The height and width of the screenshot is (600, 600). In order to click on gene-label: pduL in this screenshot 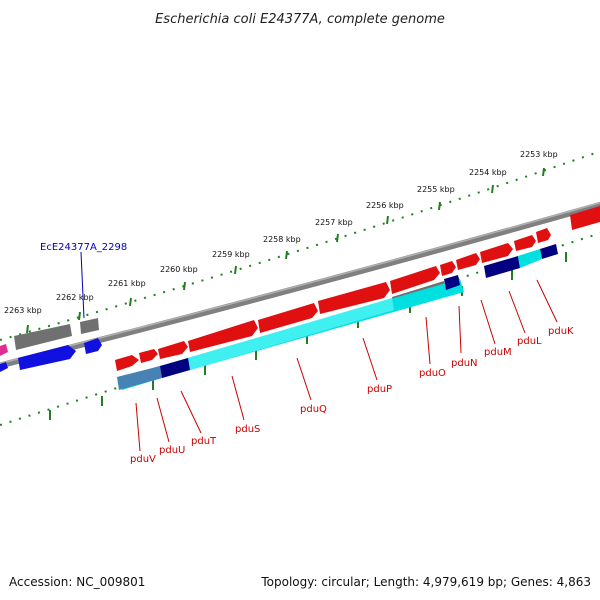, I will do `click(529, 341)`.